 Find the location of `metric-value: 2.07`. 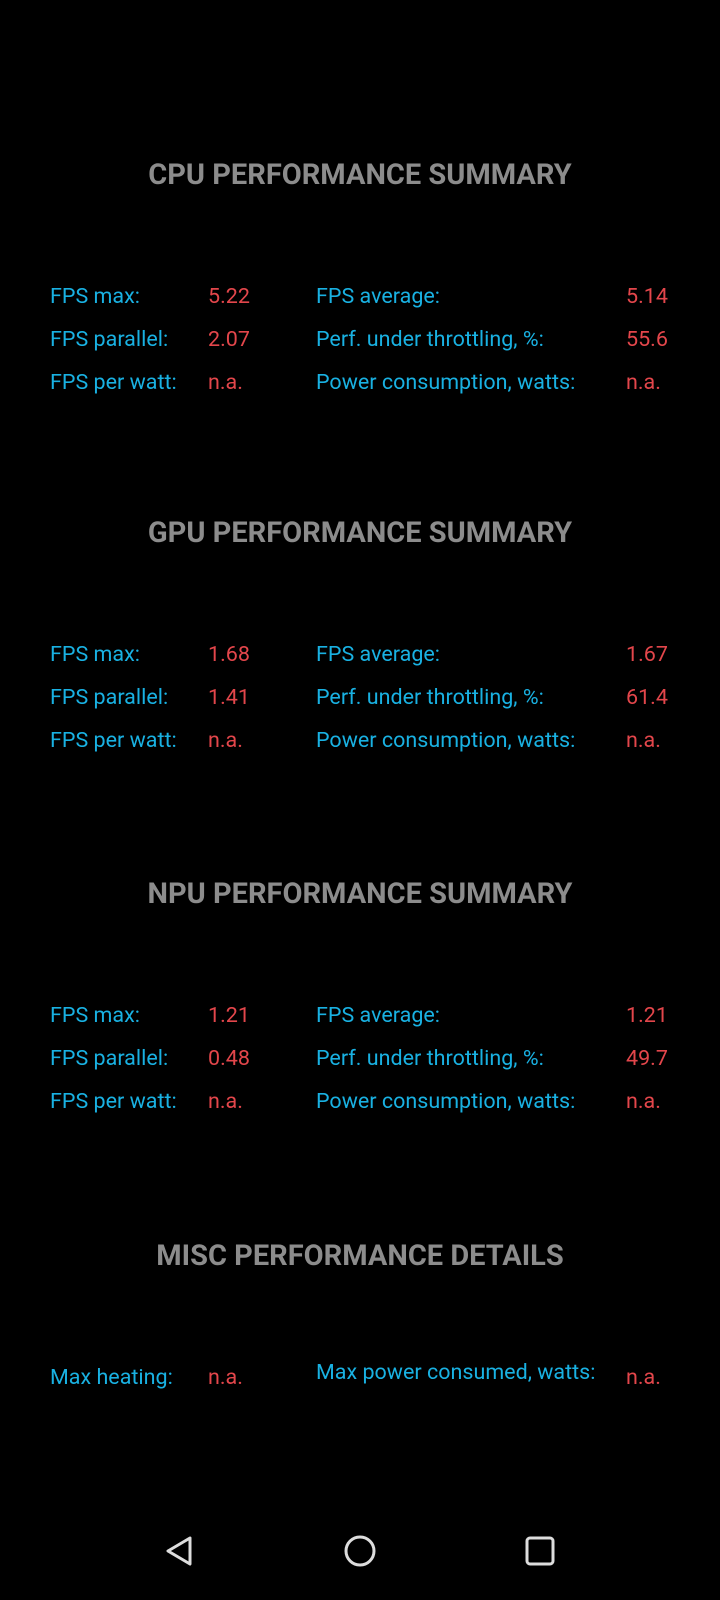

metric-value: 2.07 is located at coordinates (229, 339).